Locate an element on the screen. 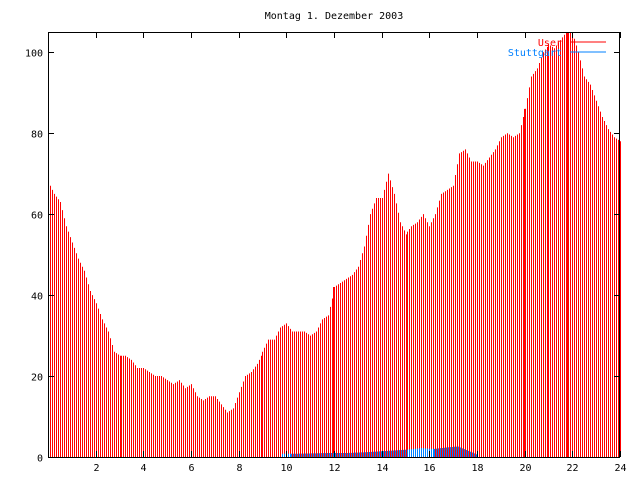 This screenshot has height=480, width=640. y-tick-label: 20 is located at coordinates (37, 378).